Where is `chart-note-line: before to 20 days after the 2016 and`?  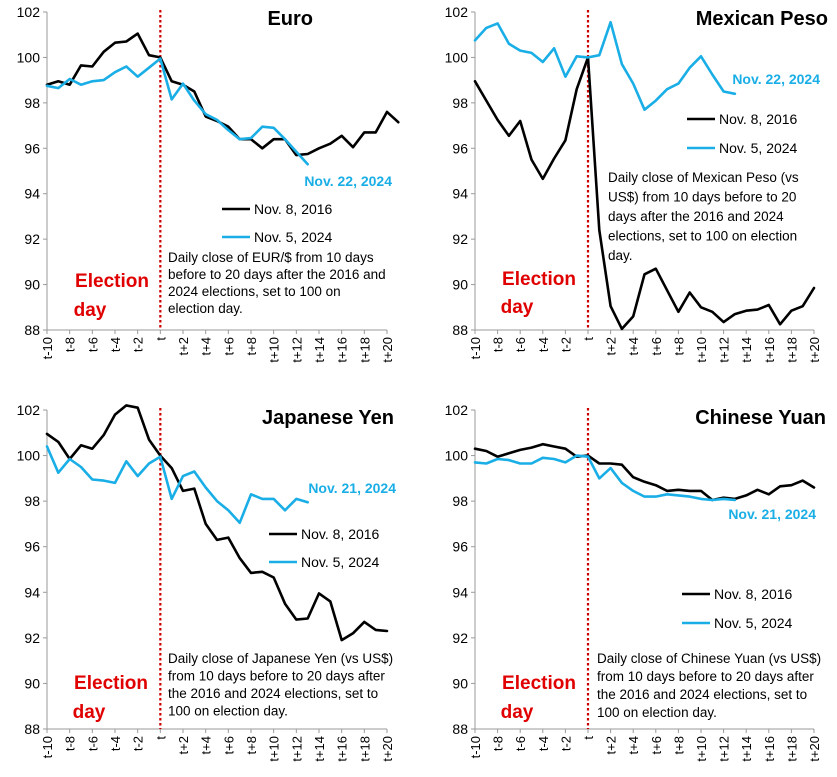
chart-note-line: before to 20 days after the 2016 and is located at coordinates (277, 274).